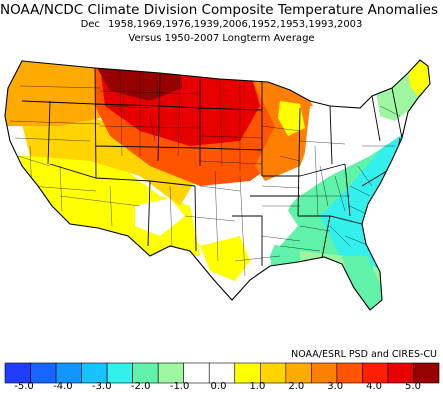 This screenshot has width=443, height=400. What do you see at coordinates (218, 386) in the screenshot?
I see `colorbar-tick-label: 0.0` at bounding box center [218, 386].